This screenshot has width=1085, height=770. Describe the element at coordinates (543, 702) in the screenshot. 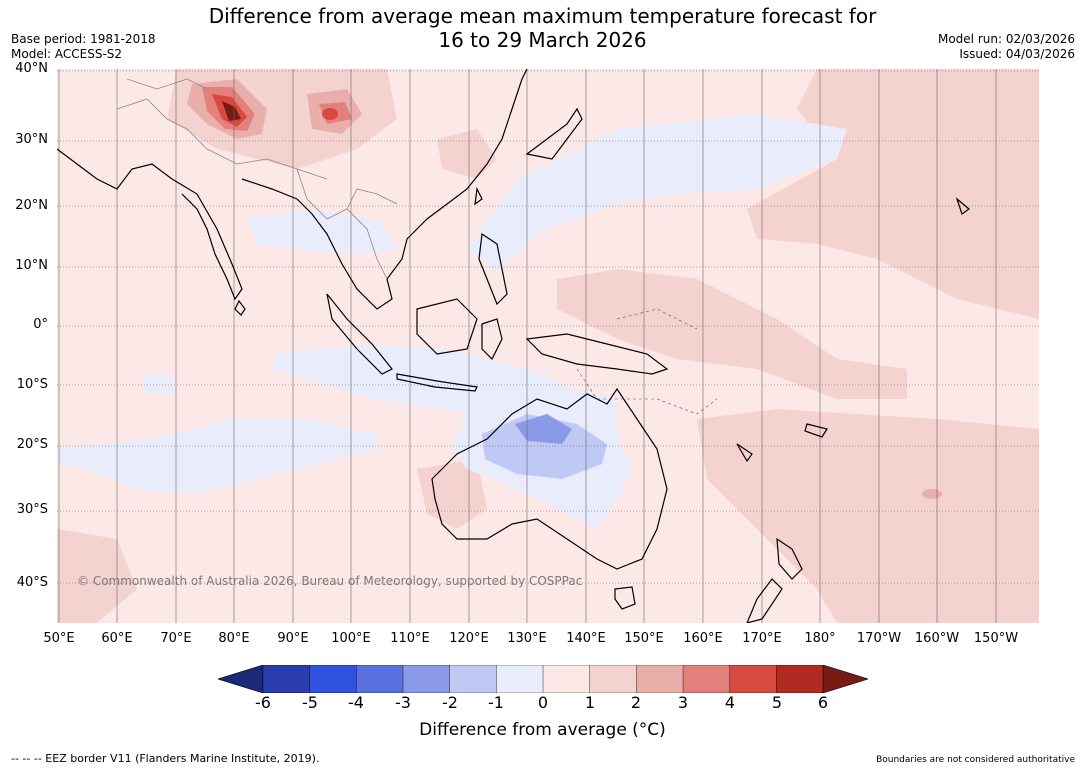

I see `colorbar-tick: 0` at that location.